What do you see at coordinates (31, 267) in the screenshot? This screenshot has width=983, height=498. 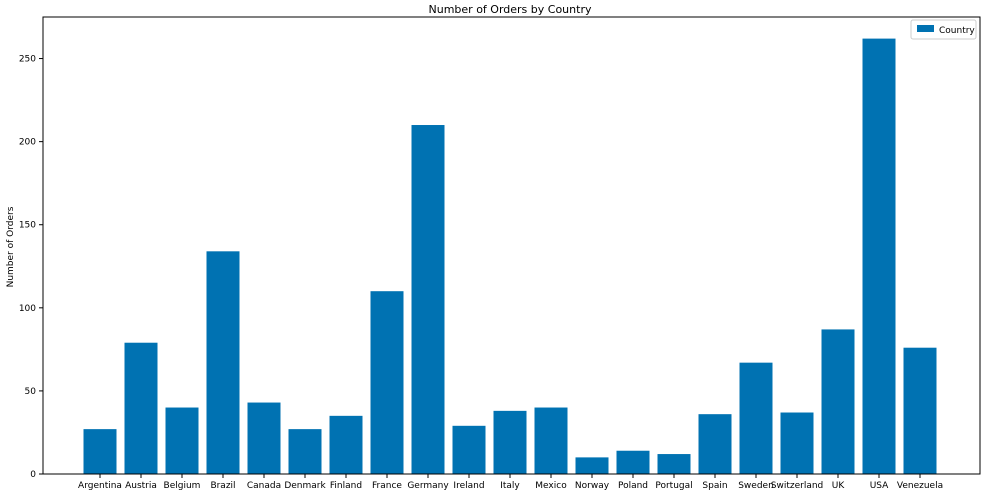 I see `y-axis-ticks: 0 50 100 150 200 250` at bounding box center [31, 267].